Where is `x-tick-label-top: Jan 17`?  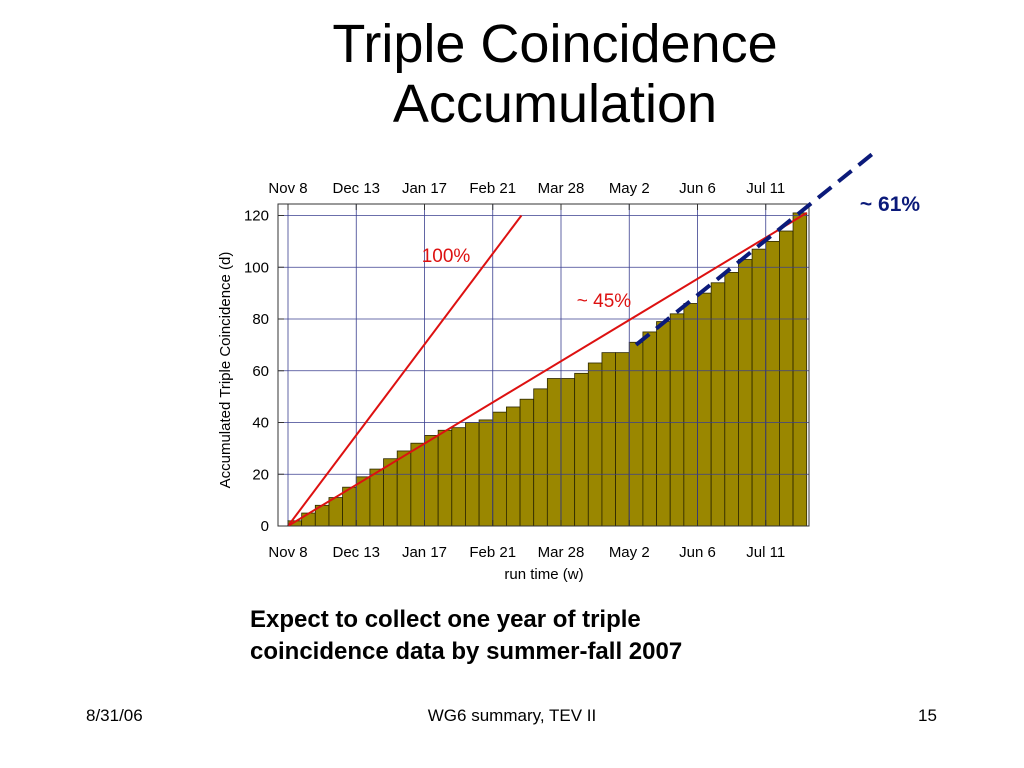 x-tick-label-top: Jan 17 is located at coordinates (424, 188).